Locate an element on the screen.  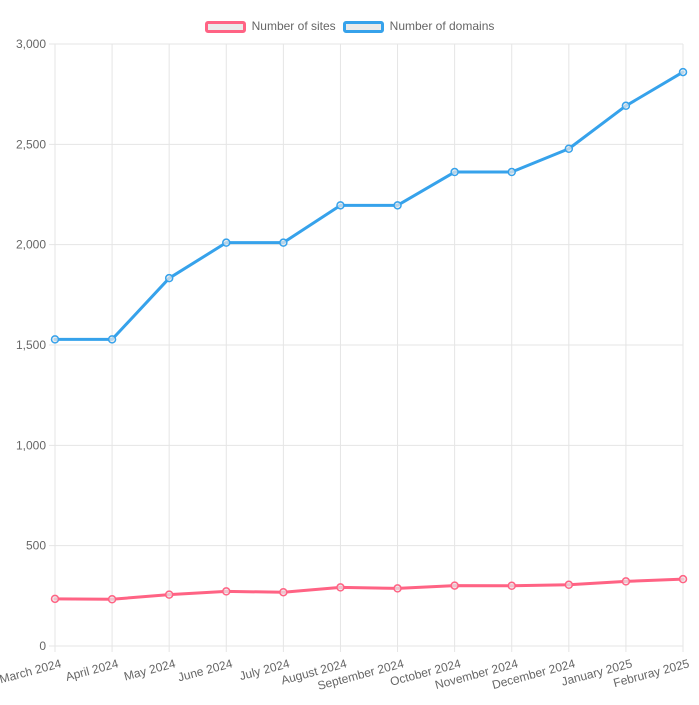
domains-series-swatch-icon is located at coordinates (363, 26).